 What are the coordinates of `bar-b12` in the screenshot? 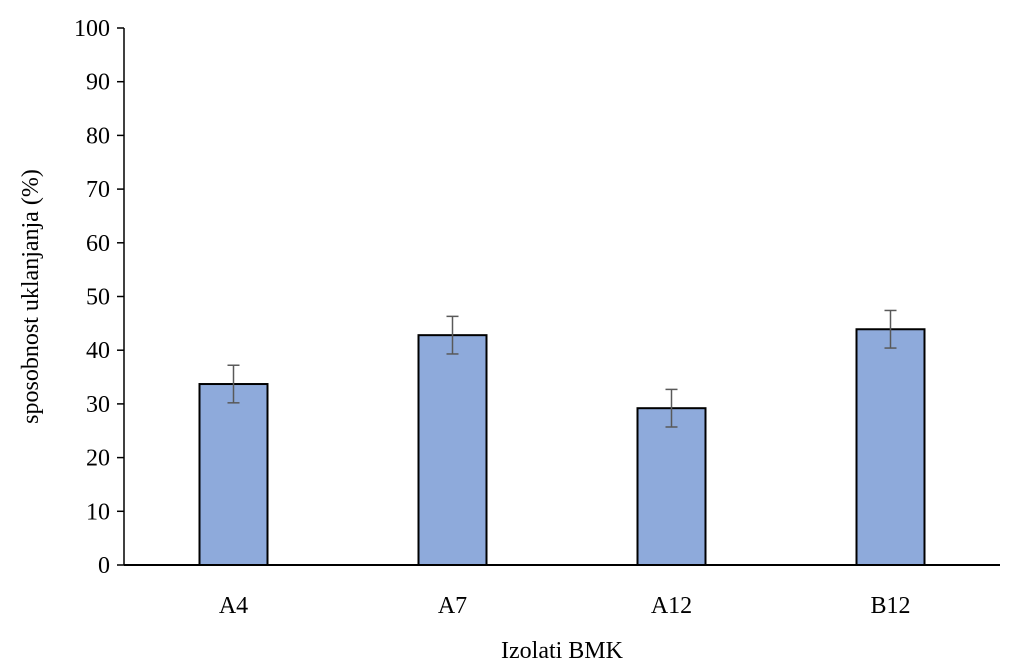 It's located at (890, 447).